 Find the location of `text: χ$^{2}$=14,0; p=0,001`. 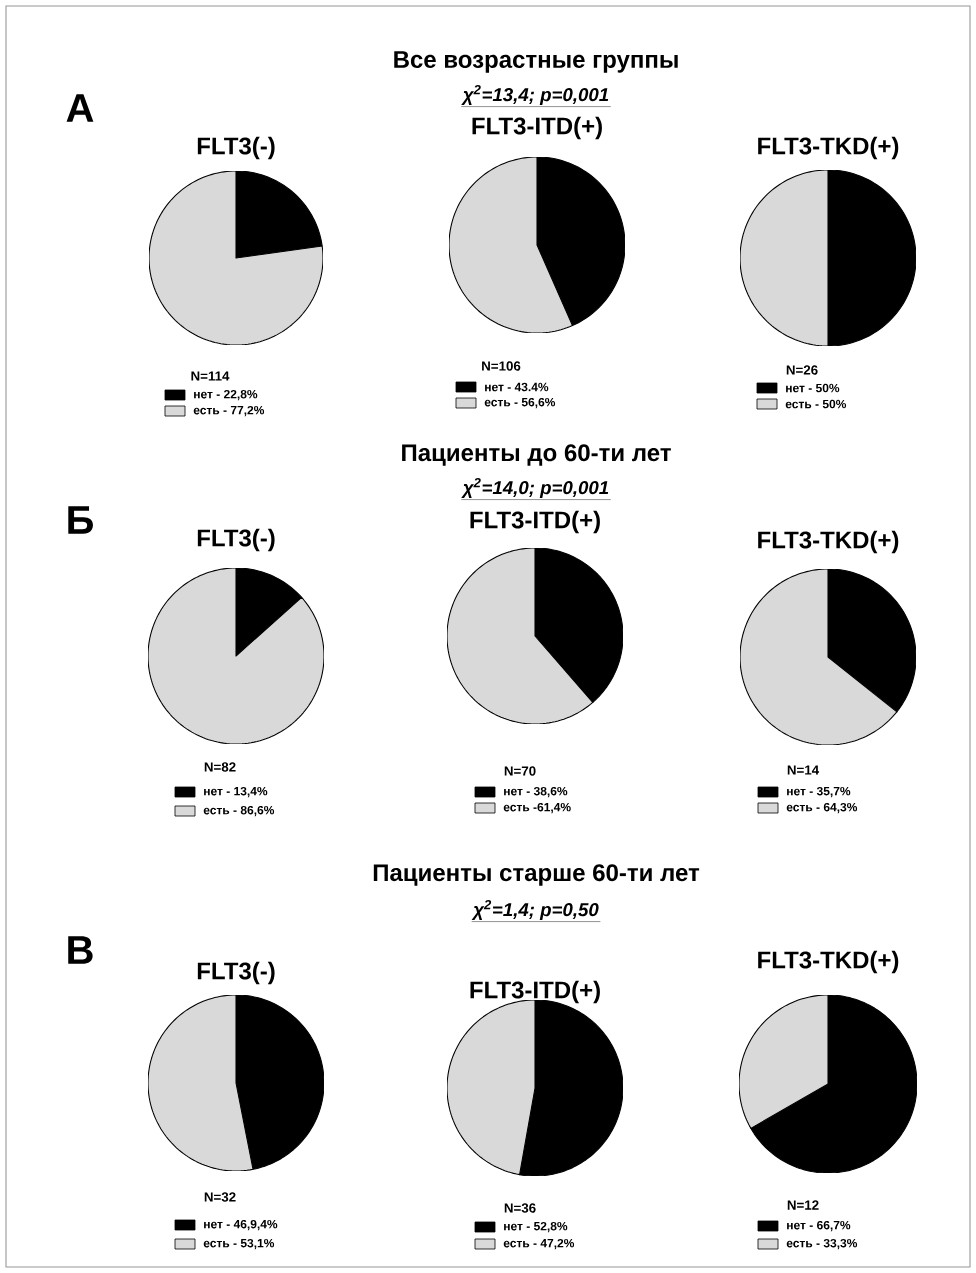

text: χ$^{2}$=14,0; p=0,001 is located at coordinates (535, 488).